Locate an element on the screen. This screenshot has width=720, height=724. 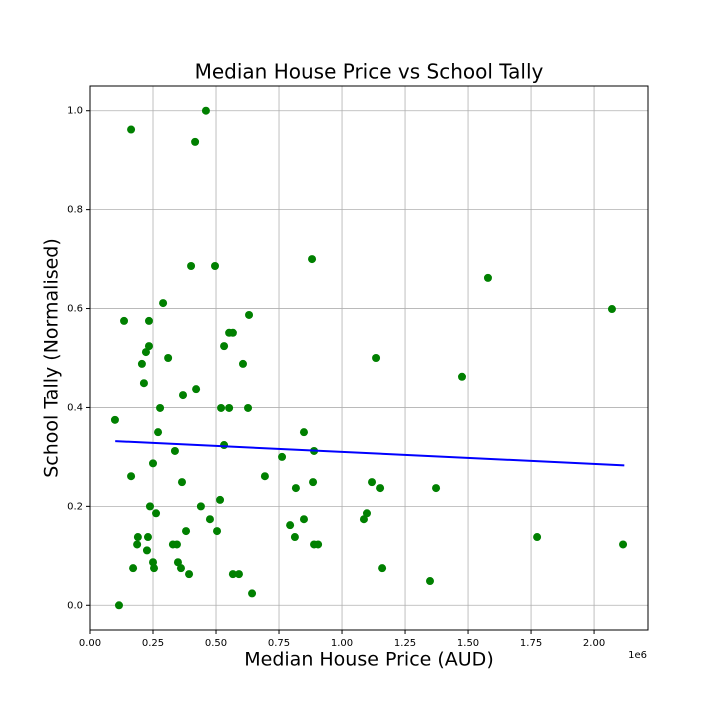
x-tick-label: 1.50 is located at coordinates (468, 643).